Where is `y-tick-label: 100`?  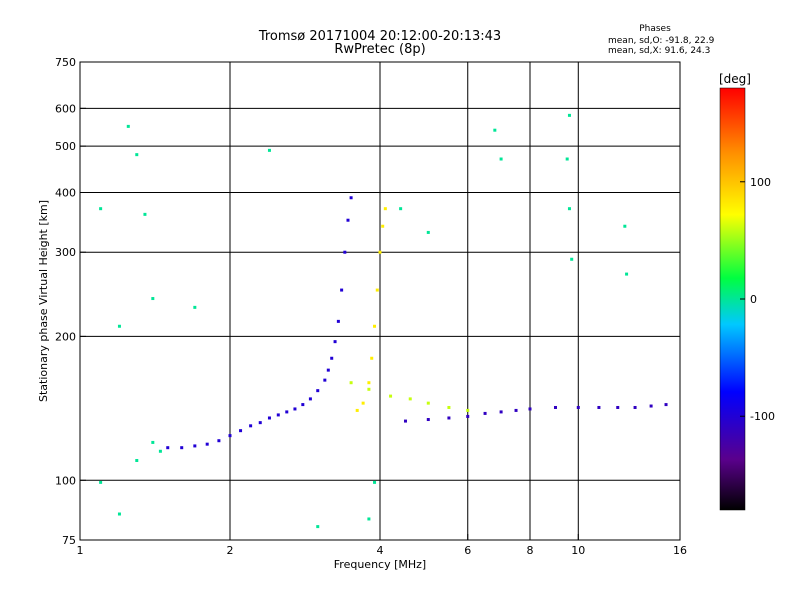
y-tick-label: 100 is located at coordinates (65, 480).